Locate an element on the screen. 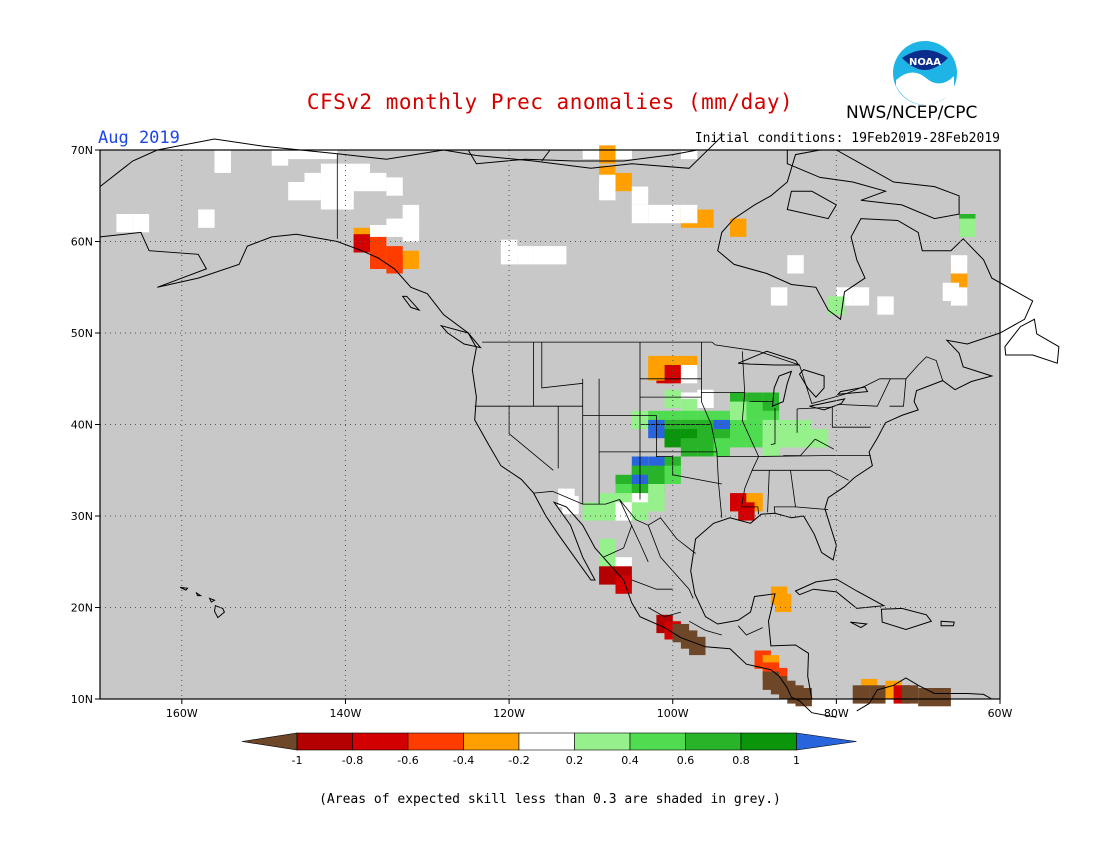 This screenshot has width=1100, height=850. legend-tick-label: -0.2 is located at coordinates (518, 760).